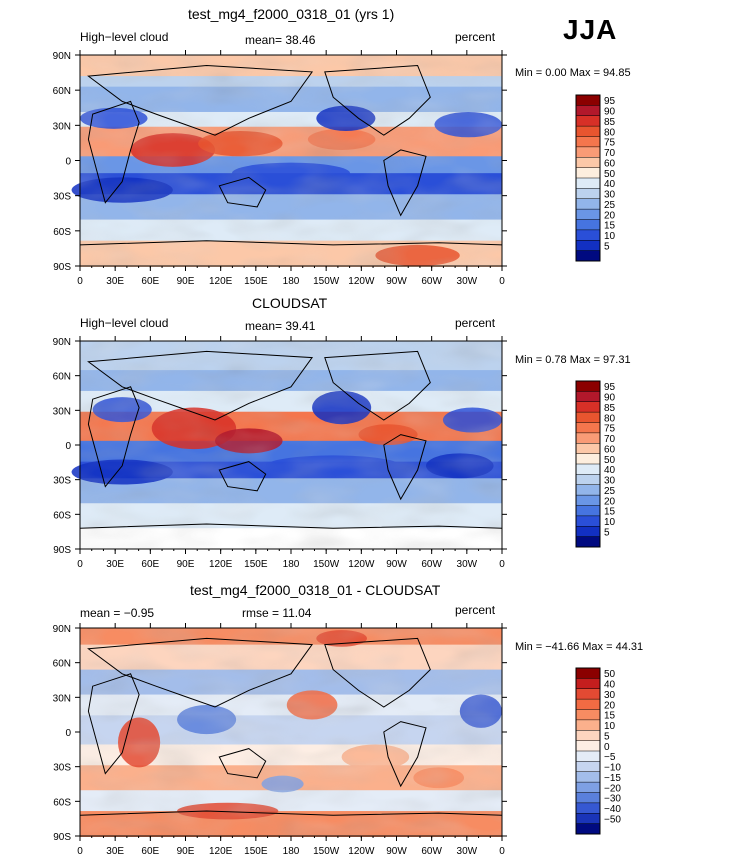  What do you see at coordinates (467, 851) in the screenshot?
I see `x-tick-label: 30W` at bounding box center [467, 851].